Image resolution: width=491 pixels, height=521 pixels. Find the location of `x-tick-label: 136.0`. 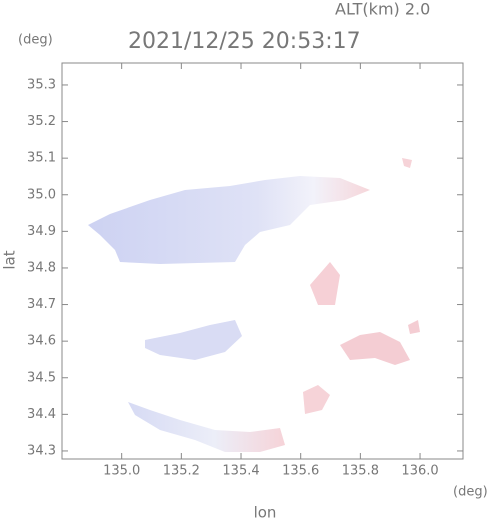

x-tick-label: 136.0 is located at coordinates (419, 471).